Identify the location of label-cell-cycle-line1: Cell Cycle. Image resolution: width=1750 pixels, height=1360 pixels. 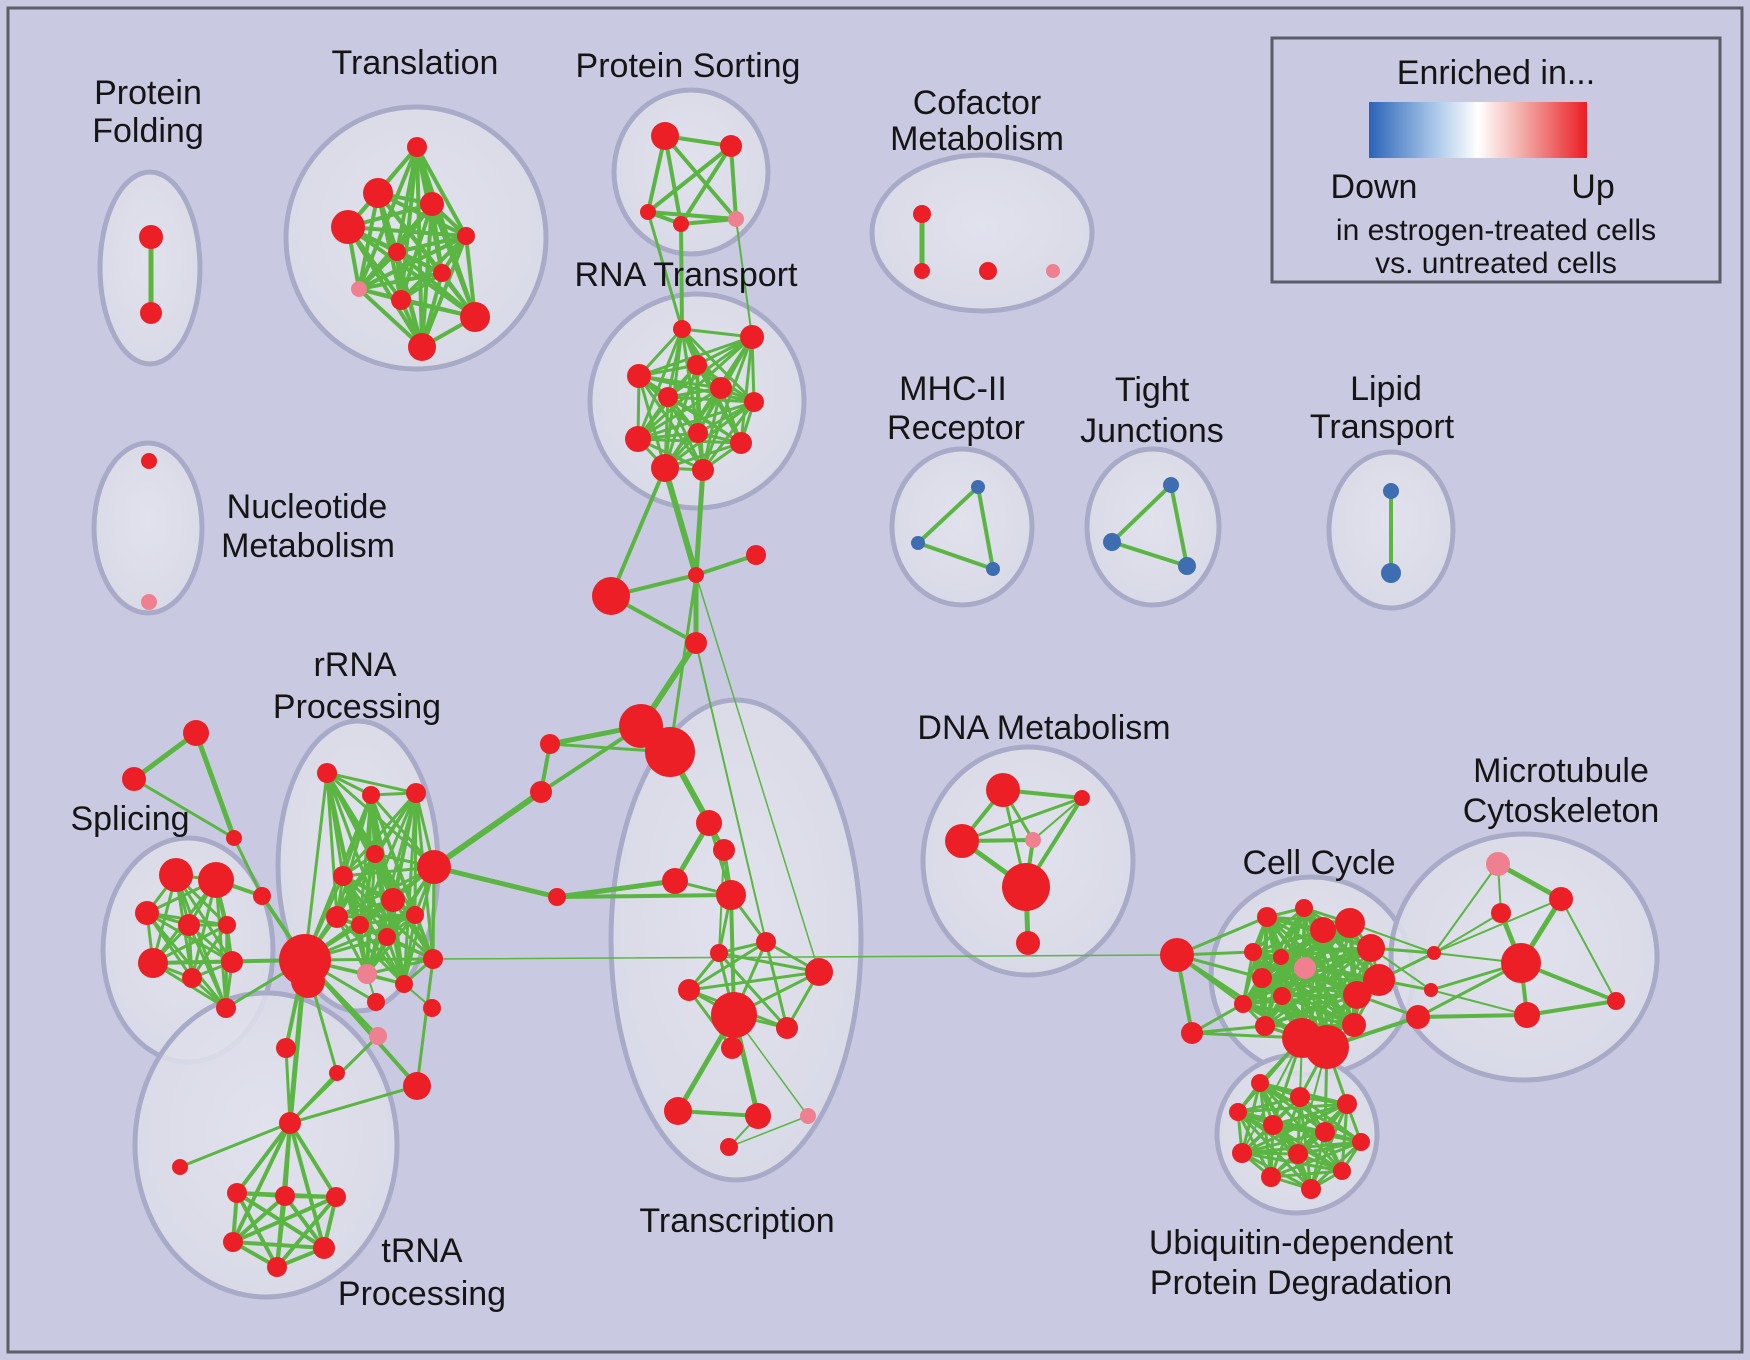
(1318, 863).